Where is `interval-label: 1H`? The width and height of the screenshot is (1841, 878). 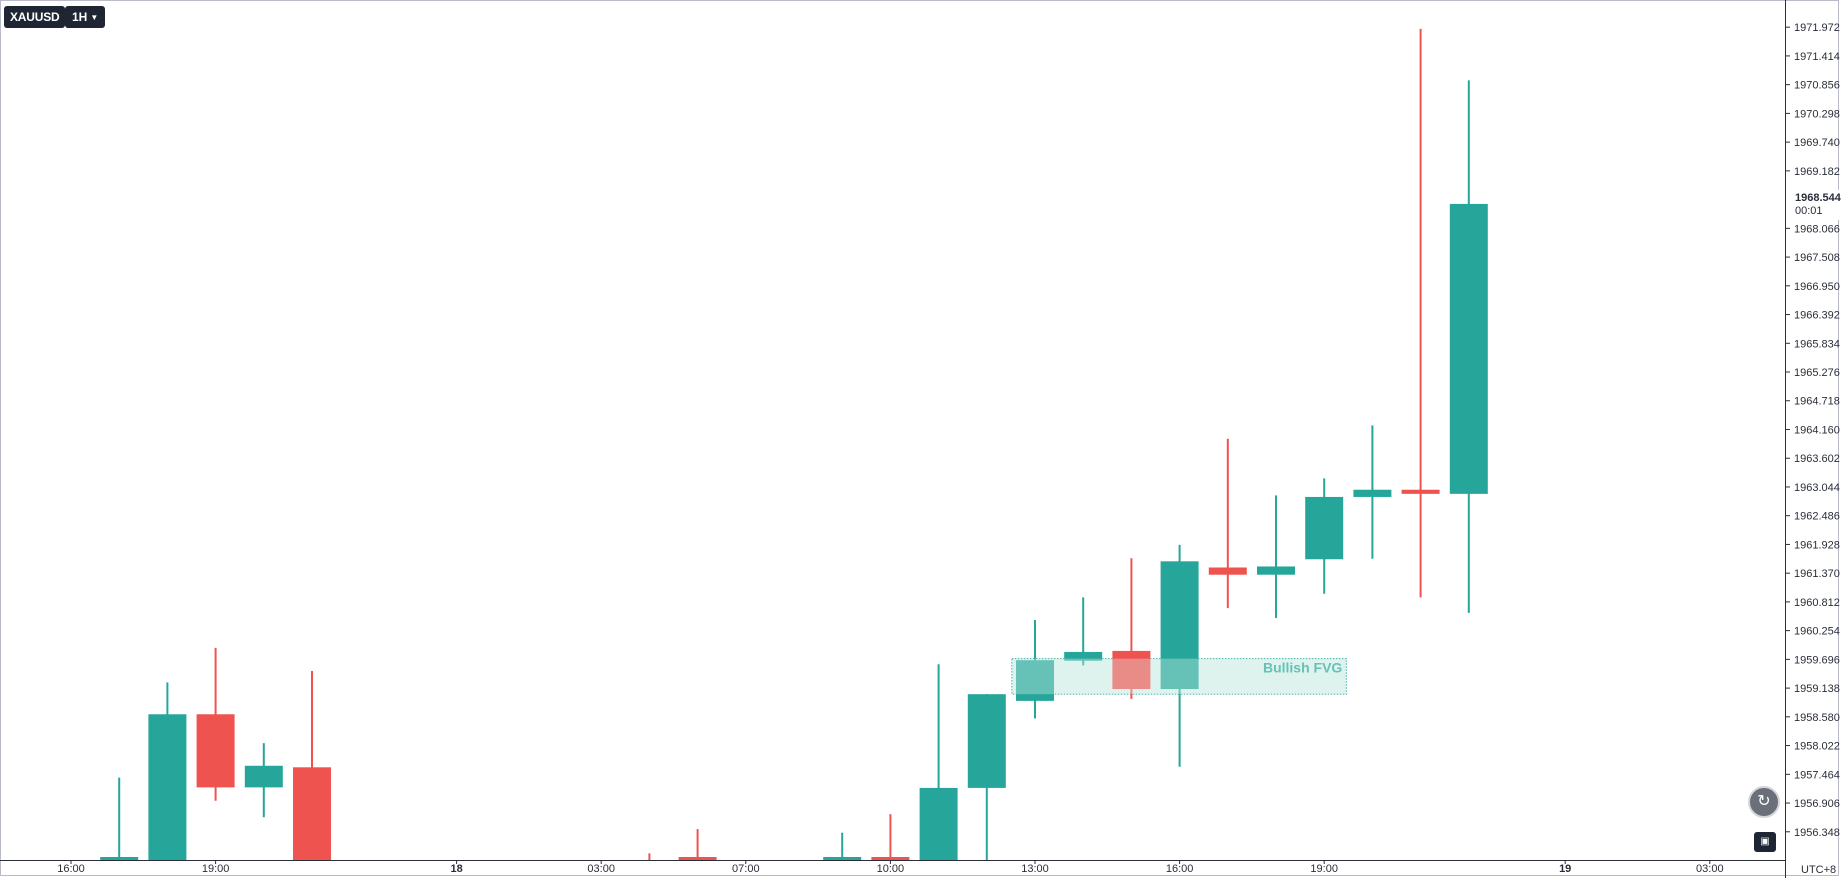 interval-label: 1H is located at coordinates (80, 17).